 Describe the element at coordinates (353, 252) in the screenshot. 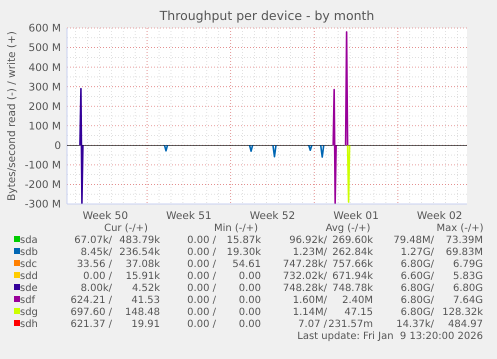

I see `text: 262.84k` at that location.